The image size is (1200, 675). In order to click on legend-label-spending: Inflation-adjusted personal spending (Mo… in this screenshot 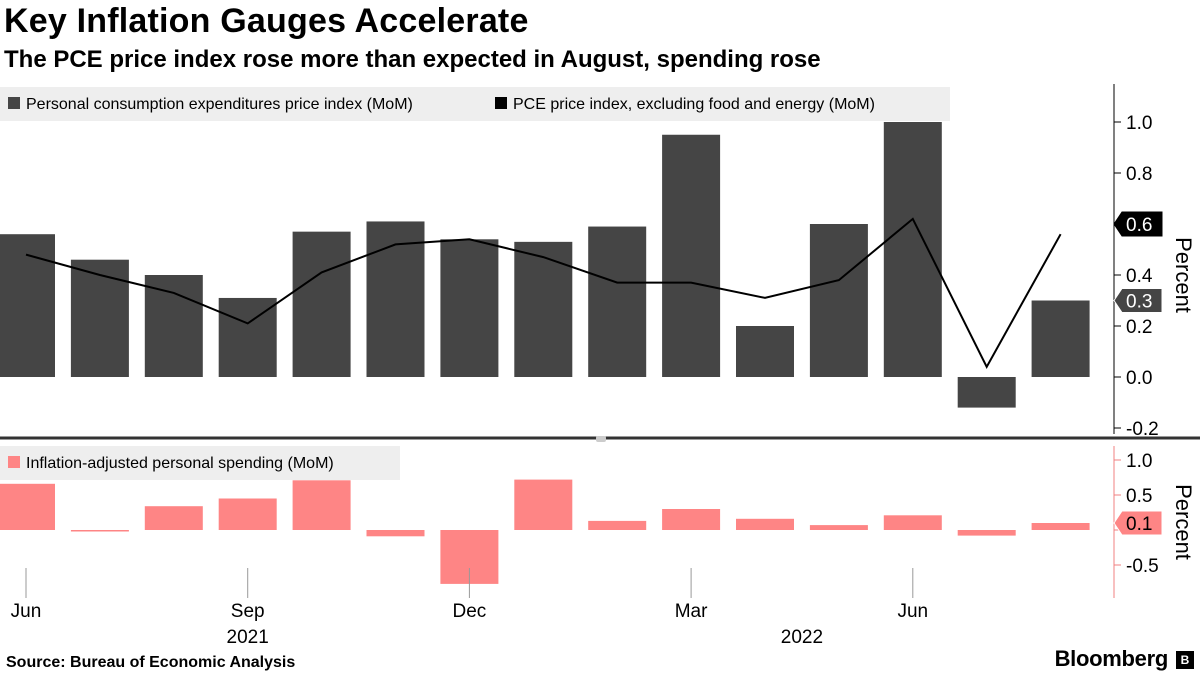, I will do `click(180, 463)`.